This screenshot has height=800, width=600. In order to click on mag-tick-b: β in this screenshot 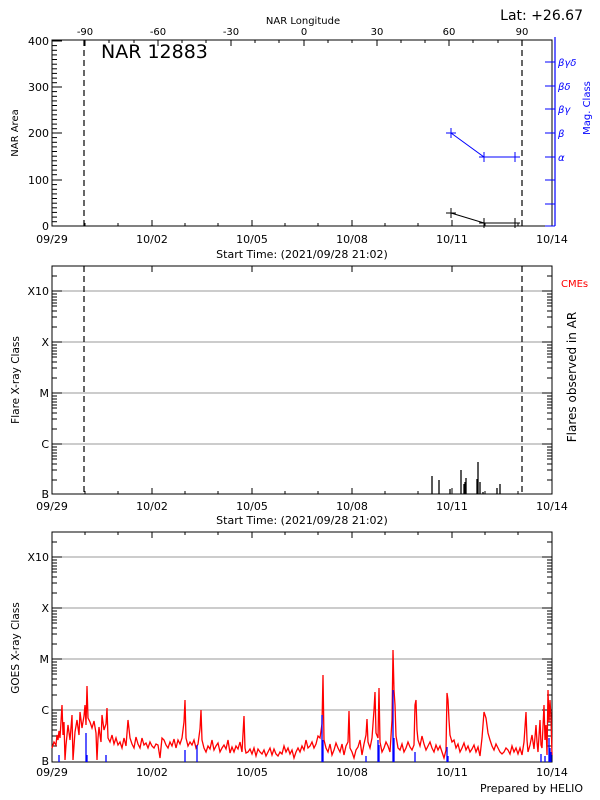, I will do `click(561, 134)`.